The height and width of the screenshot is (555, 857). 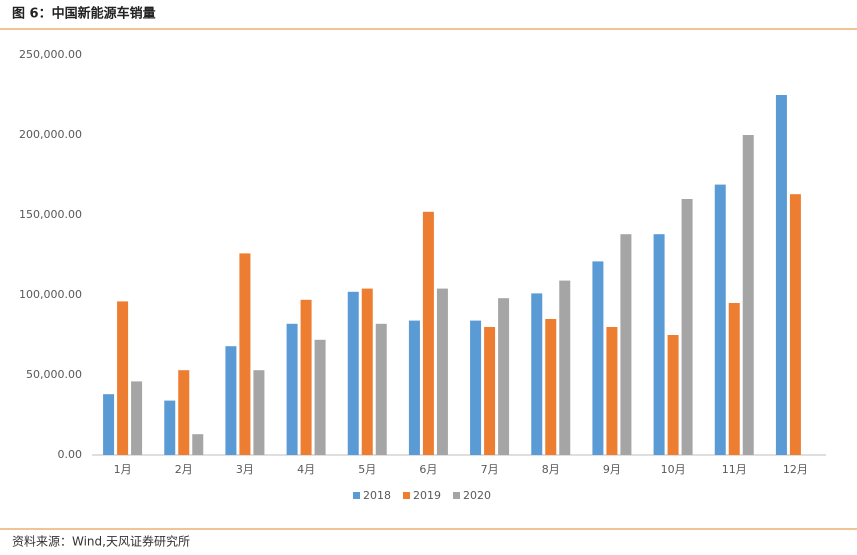 What do you see at coordinates (245, 469) in the screenshot?
I see `x-tick-label: 3月` at bounding box center [245, 469].